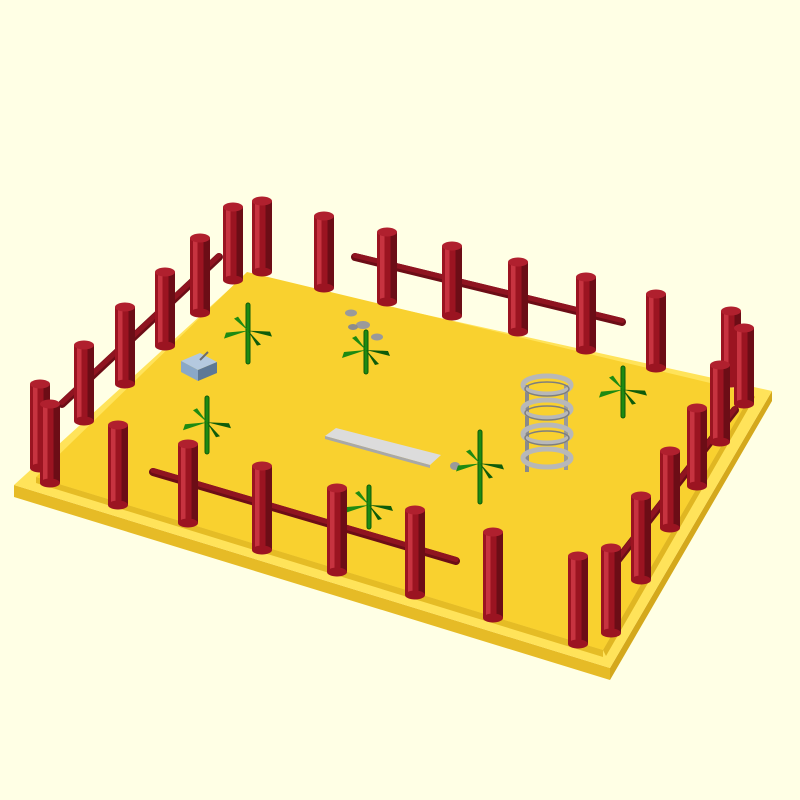 The height and width of the screenshot is (800, 800). I want to click on flat-slab, so click(383, 448).